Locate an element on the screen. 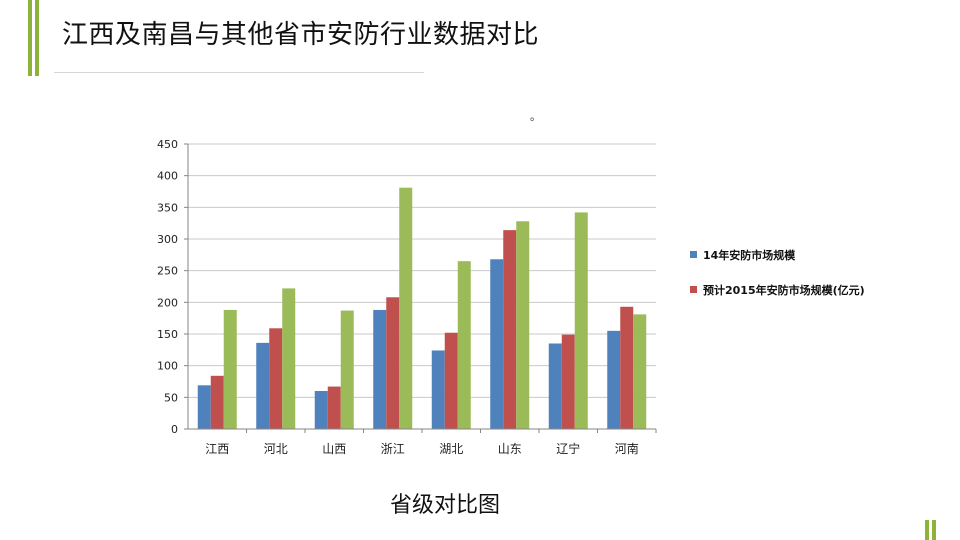  legend-item-series-2: 预计2015年安防市场规模(亿元) is located at coordinates (785, 290).